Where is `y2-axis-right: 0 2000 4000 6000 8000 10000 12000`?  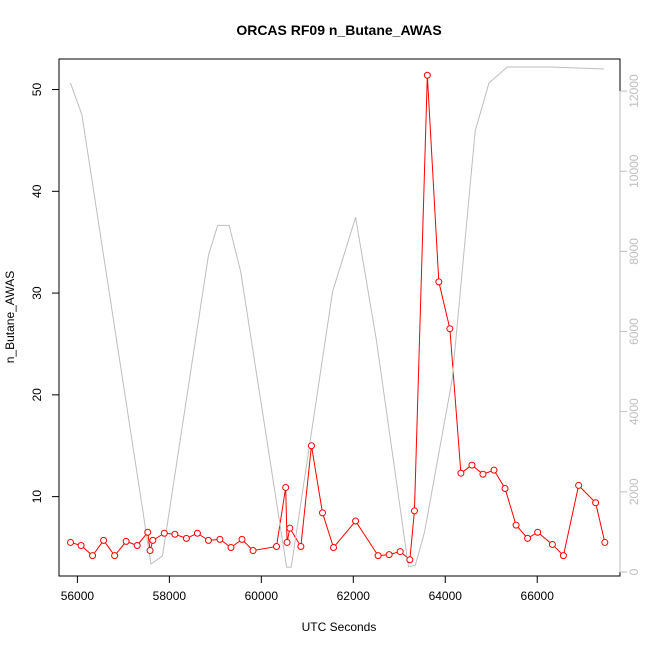
y2-axis-right: 0 2000 4000 6000 8000 10000 12000 is located at coordinates (630, 324).